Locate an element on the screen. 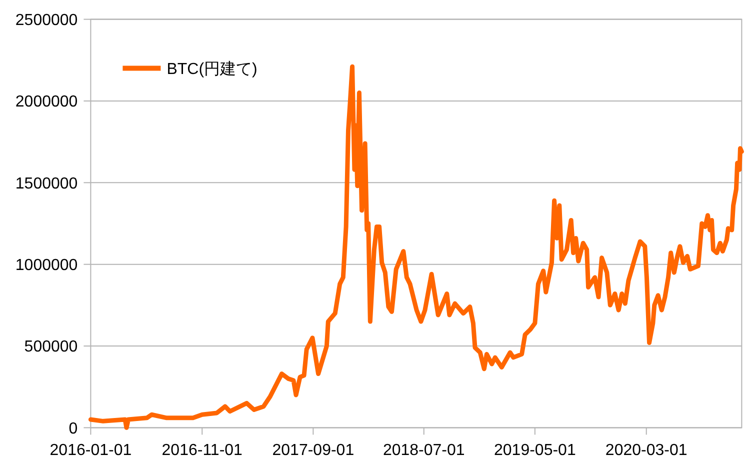  x-tick-label: 2017-09-01 is located at coordinates (313, 451).